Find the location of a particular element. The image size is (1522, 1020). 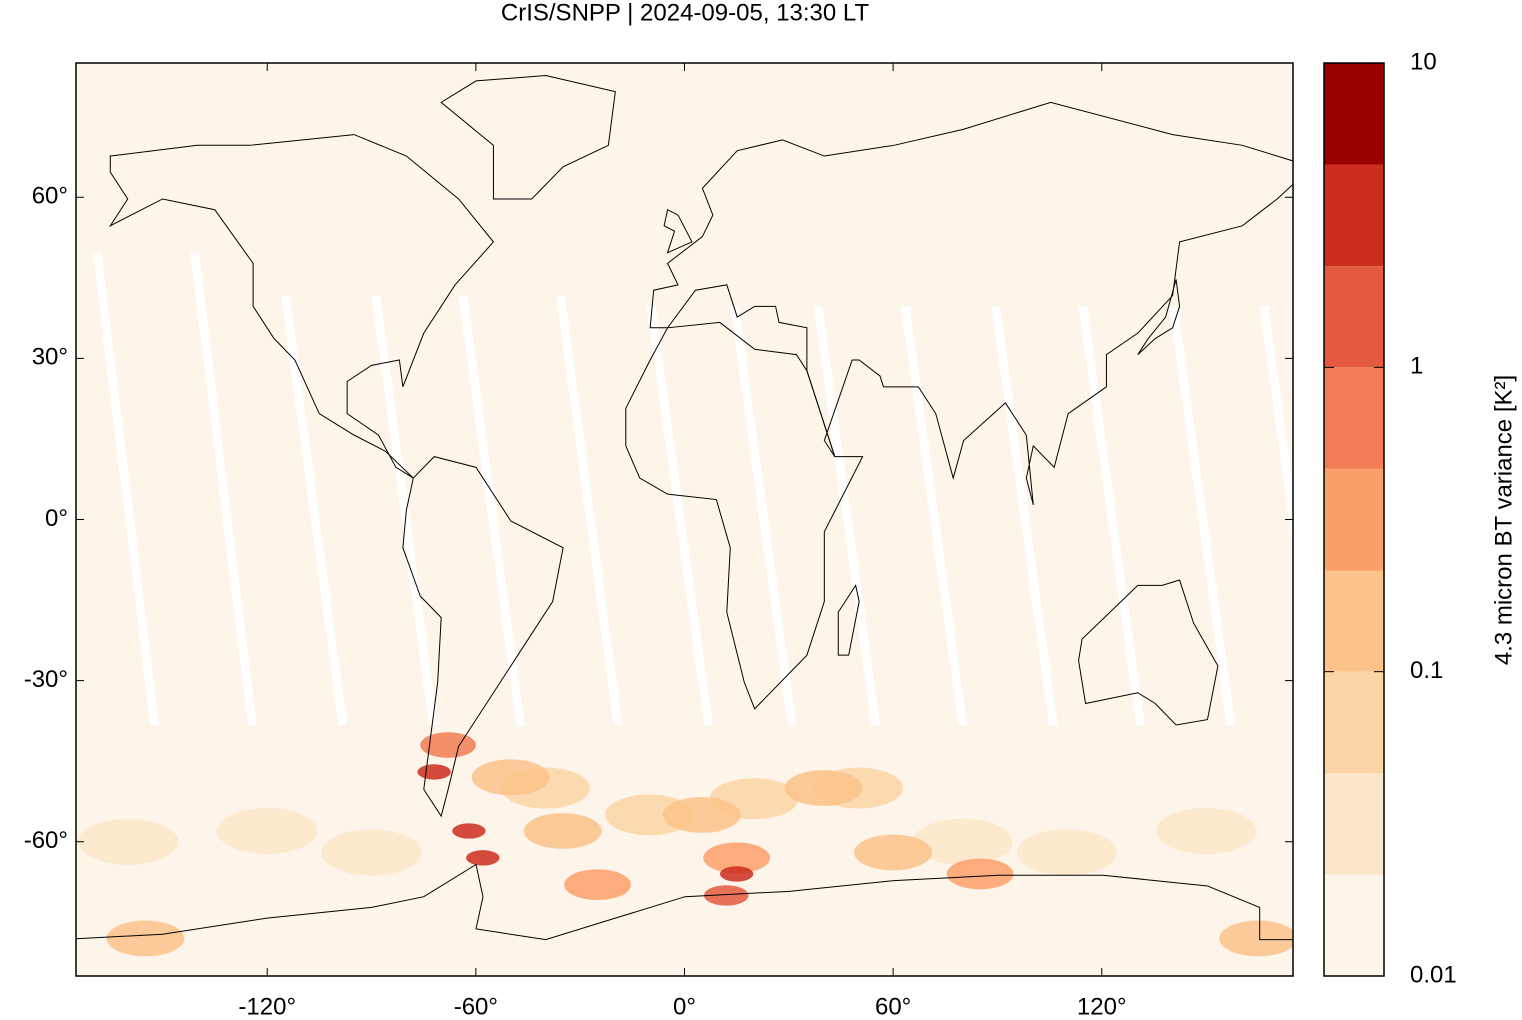

x-tick-label: -60° is located at coordinates (476, 1006).